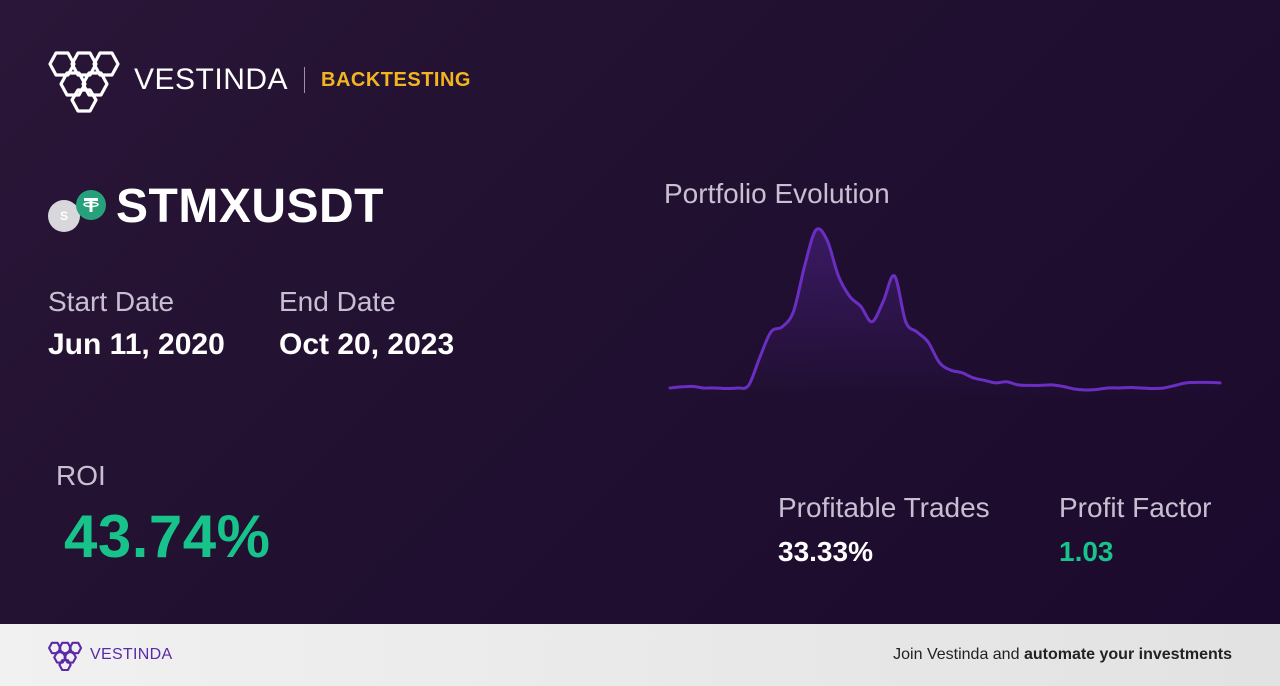 The height and width of the screenshot is (686, 1280). I want to click on profitable-trades-label: Profitable Trades, so click(884, 507).